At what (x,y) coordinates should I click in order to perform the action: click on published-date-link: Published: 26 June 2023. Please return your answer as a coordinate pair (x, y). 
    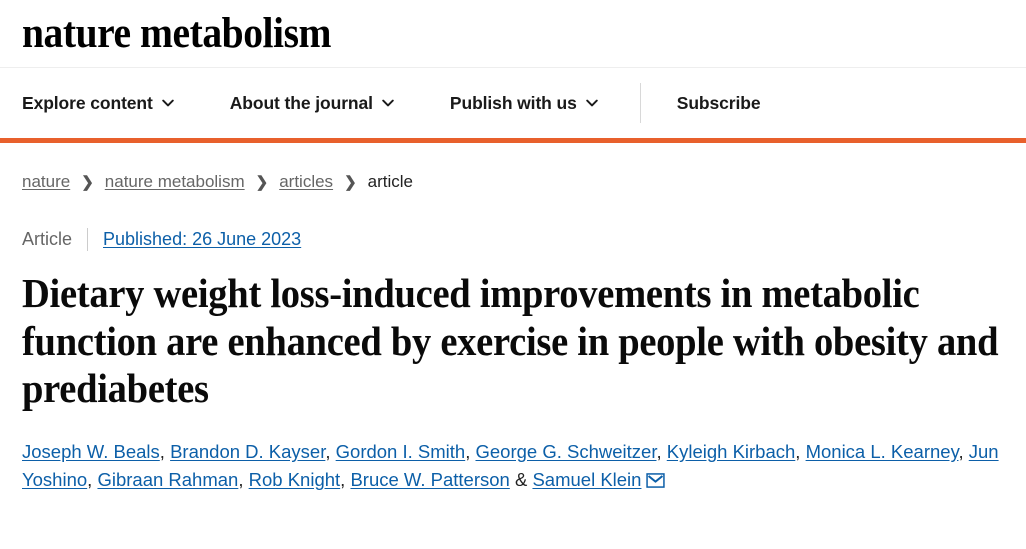
    Looking at the image, I should click on (202, 239).